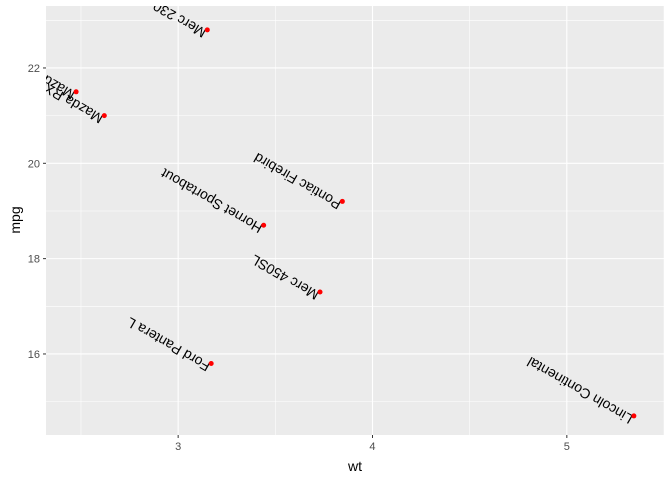 The width and height of the screenshot is (672, 480). I want to click on y-tick-label: 20, so click(34, 164).